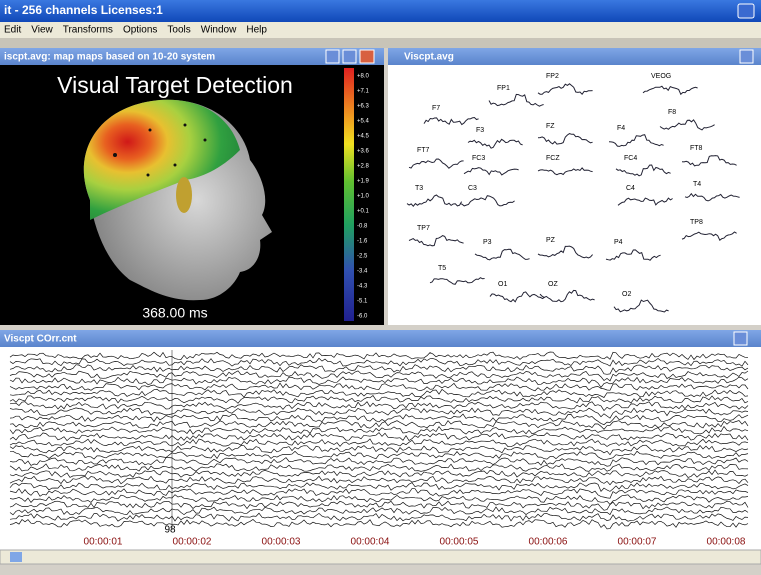  What do you see at coordinates (472, 188) in the screenshot?
I see `electrode-label: C3` at bounding box center [472, 188].